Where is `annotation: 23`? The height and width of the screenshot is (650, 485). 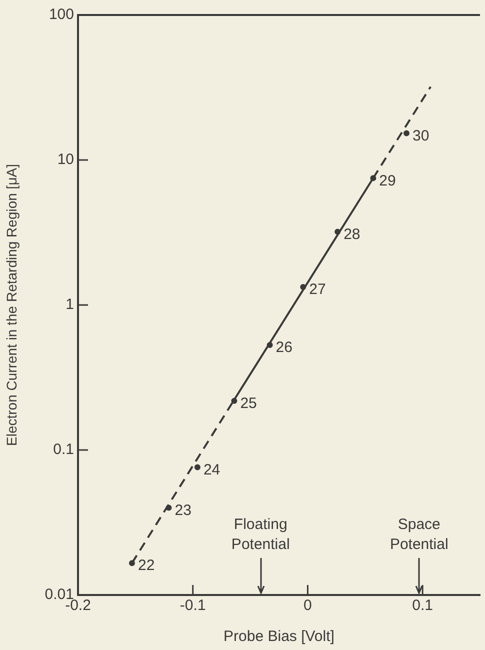
annotation: 23 is located at coordinates (183, 510).